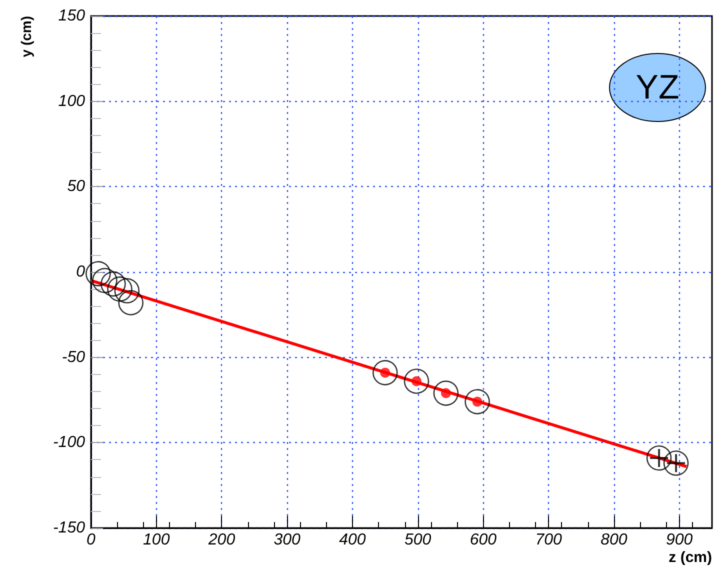 This screenshot has width=724, height=573. Describe the element at coordinates (81, 272) in the screenshot. I see `y-tick-label: 0` at that location.